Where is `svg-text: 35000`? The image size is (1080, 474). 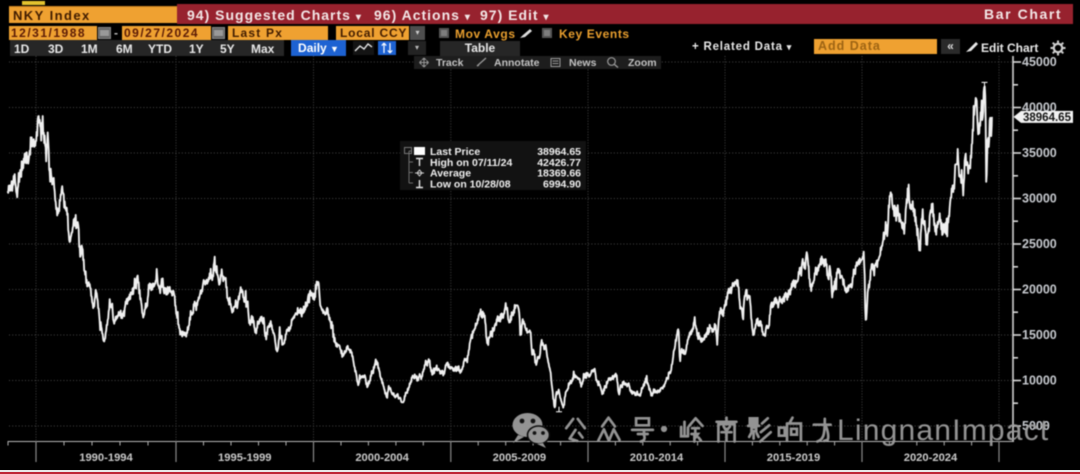 svg-text: 35000 is located at coordinates (1039, 153).